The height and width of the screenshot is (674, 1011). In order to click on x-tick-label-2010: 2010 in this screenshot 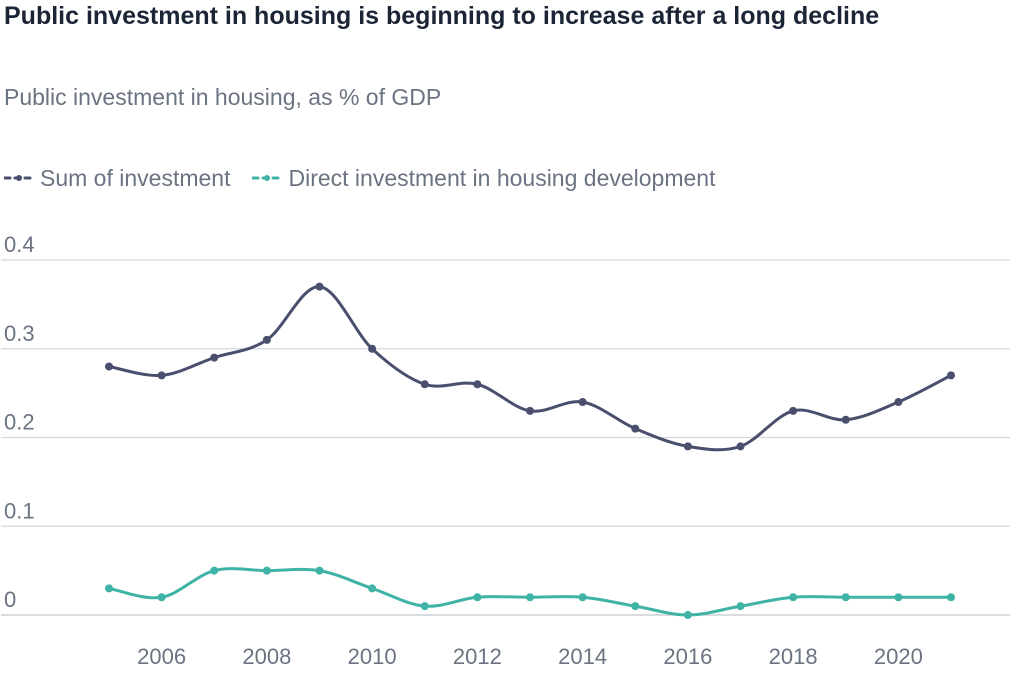, I will do `click(372, 656)`.